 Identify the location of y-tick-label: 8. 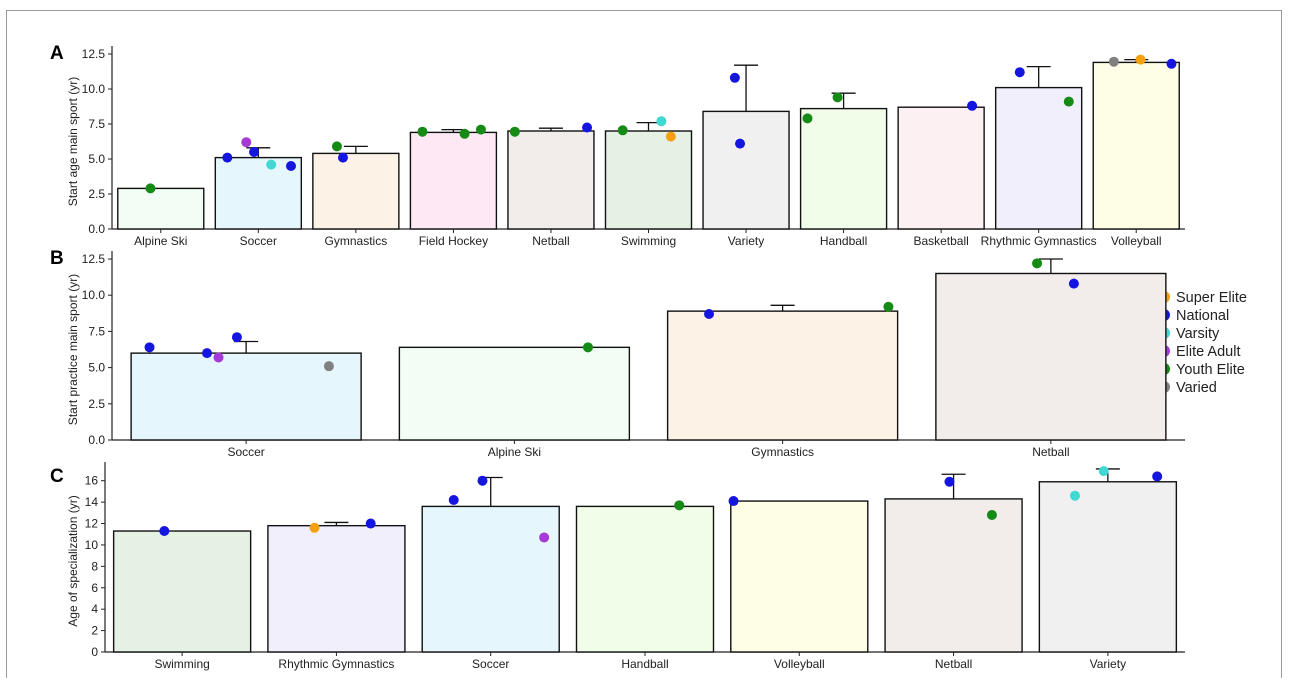
(94, 566).